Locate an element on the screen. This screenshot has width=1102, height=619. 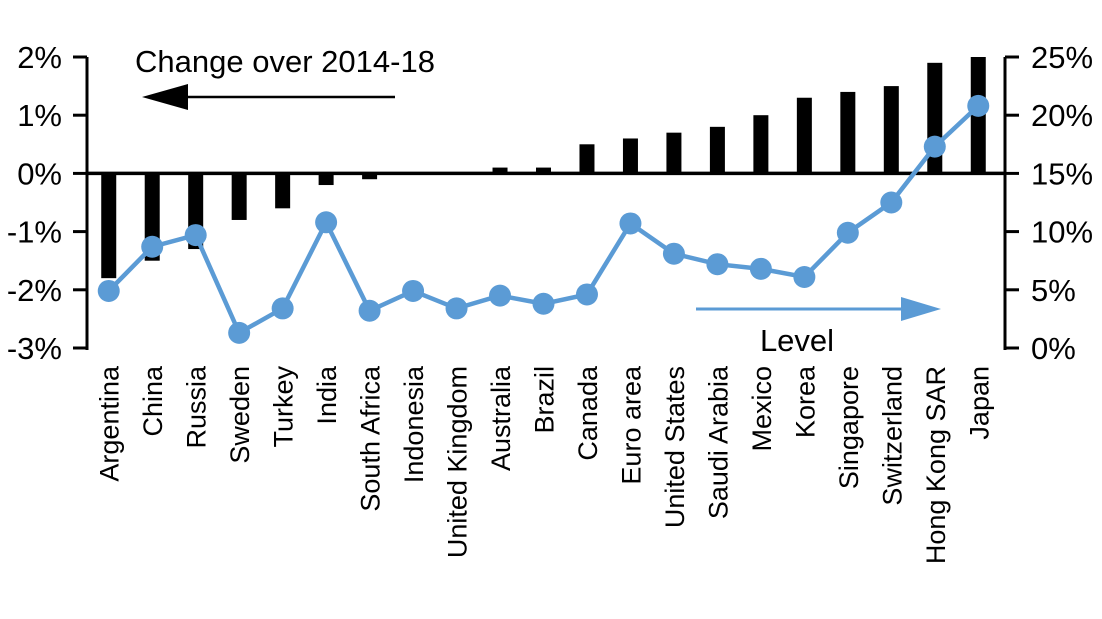
category-label-mexico: Mexico is located at coordinates (762, 409).